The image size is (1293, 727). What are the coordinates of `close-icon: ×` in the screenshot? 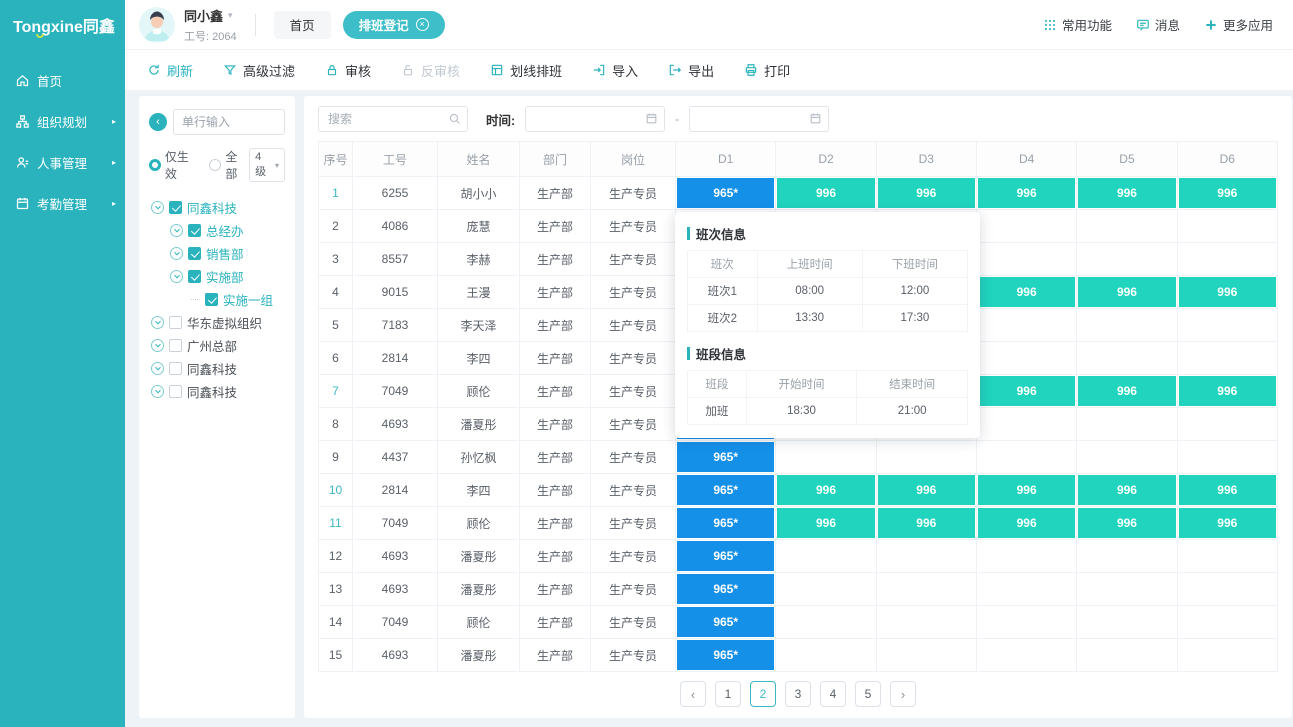 It's located at (422, 24).